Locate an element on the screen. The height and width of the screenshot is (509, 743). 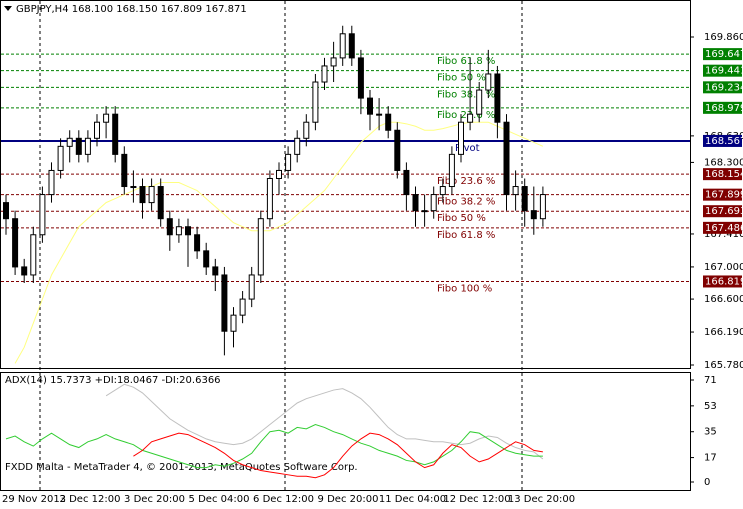
y-tick-label: 168.300 is located at coordinates (723, 162).